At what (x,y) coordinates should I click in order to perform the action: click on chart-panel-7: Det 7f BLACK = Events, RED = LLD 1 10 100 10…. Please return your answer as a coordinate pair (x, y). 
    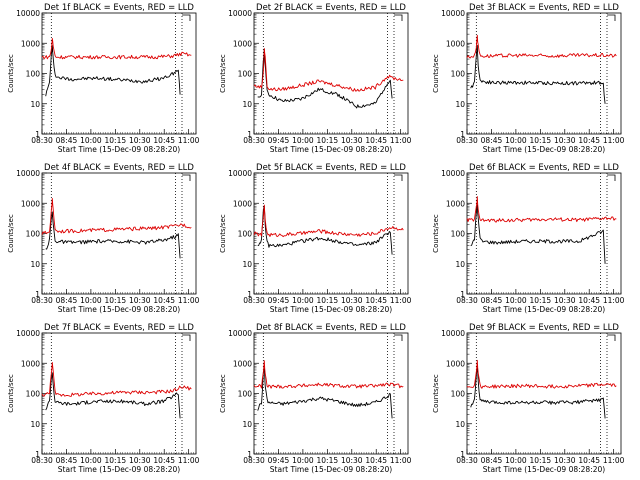
    Looking at the image, I should click on (103, 398).